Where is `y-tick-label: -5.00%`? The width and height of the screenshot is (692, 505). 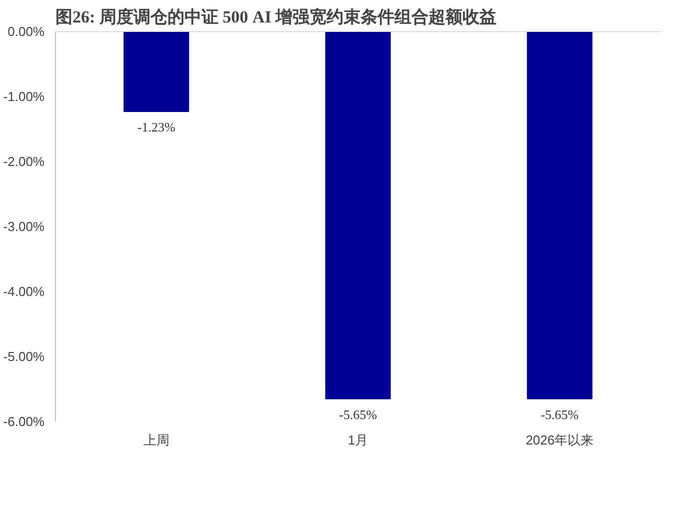 y-tick-label: -5.00% is located at coordinates (24, 356).